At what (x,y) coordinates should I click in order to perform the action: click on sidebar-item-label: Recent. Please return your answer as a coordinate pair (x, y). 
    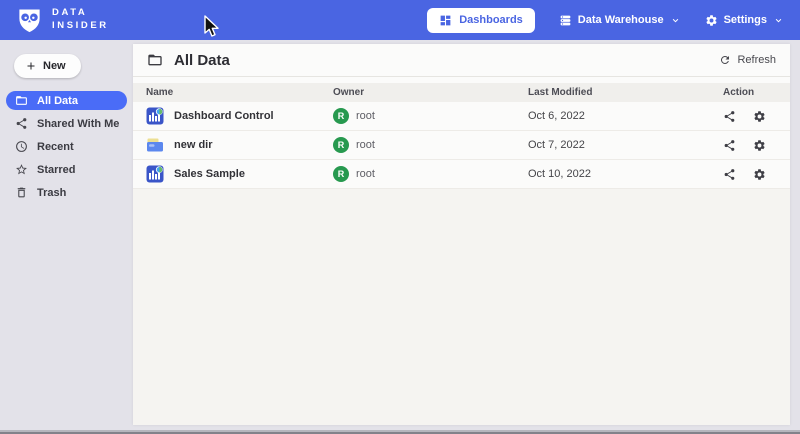
    Looking at the image, I should click on (55, 146).